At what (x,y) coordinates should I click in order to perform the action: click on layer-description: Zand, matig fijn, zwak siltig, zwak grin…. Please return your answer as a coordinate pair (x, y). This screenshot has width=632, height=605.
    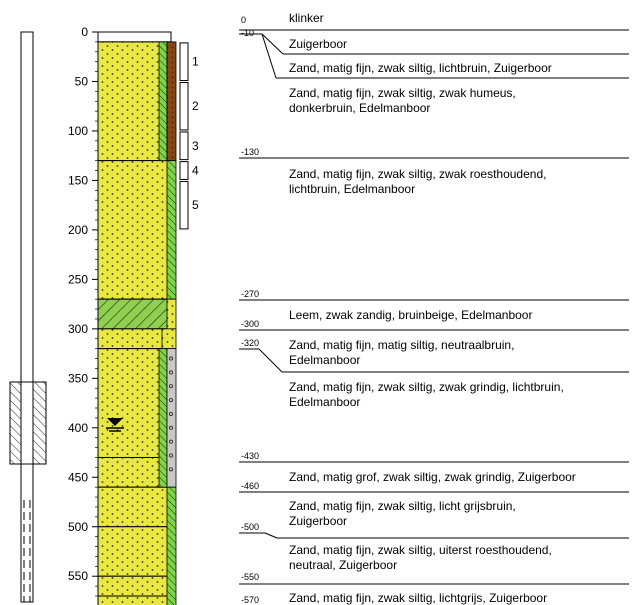
    Looking at the image, I should click on (426, 387).